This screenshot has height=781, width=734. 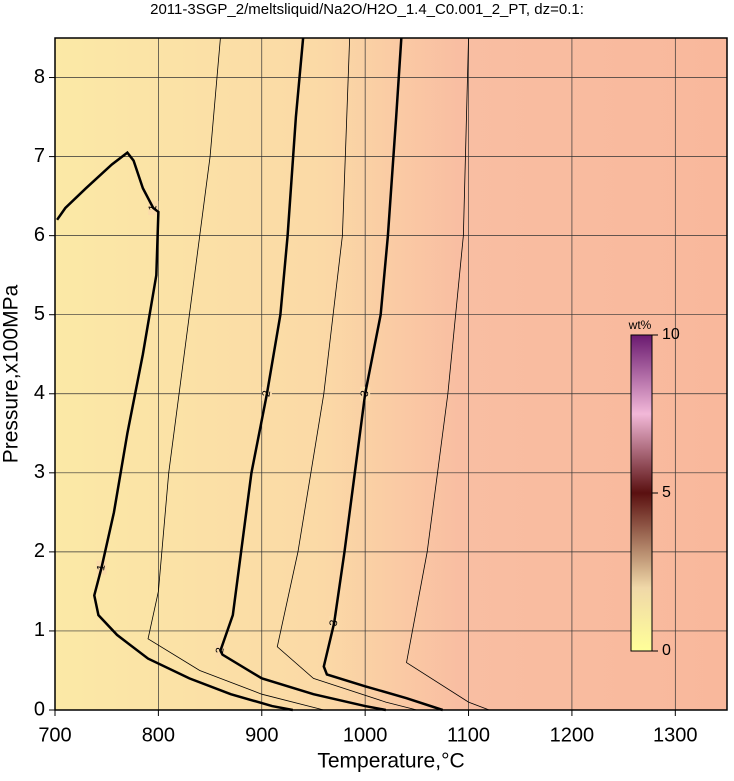 What do you see at coordinates (666, 650) in the screenshot?
I see `colorbar-tick-label: 0` at bounding box center [666, 650].